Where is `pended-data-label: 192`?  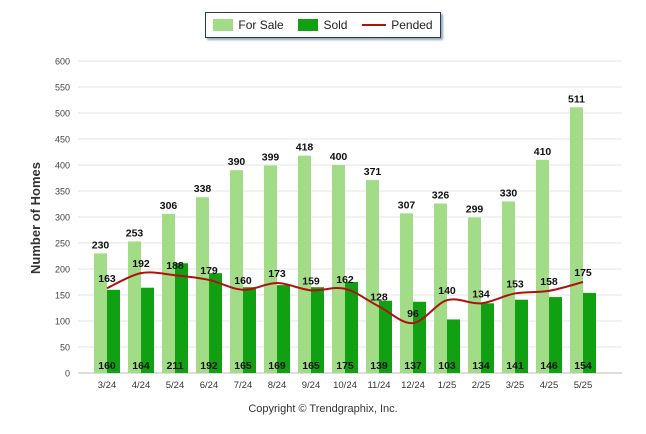
pended-data-label: 192 is located at coordinates (141, 264).